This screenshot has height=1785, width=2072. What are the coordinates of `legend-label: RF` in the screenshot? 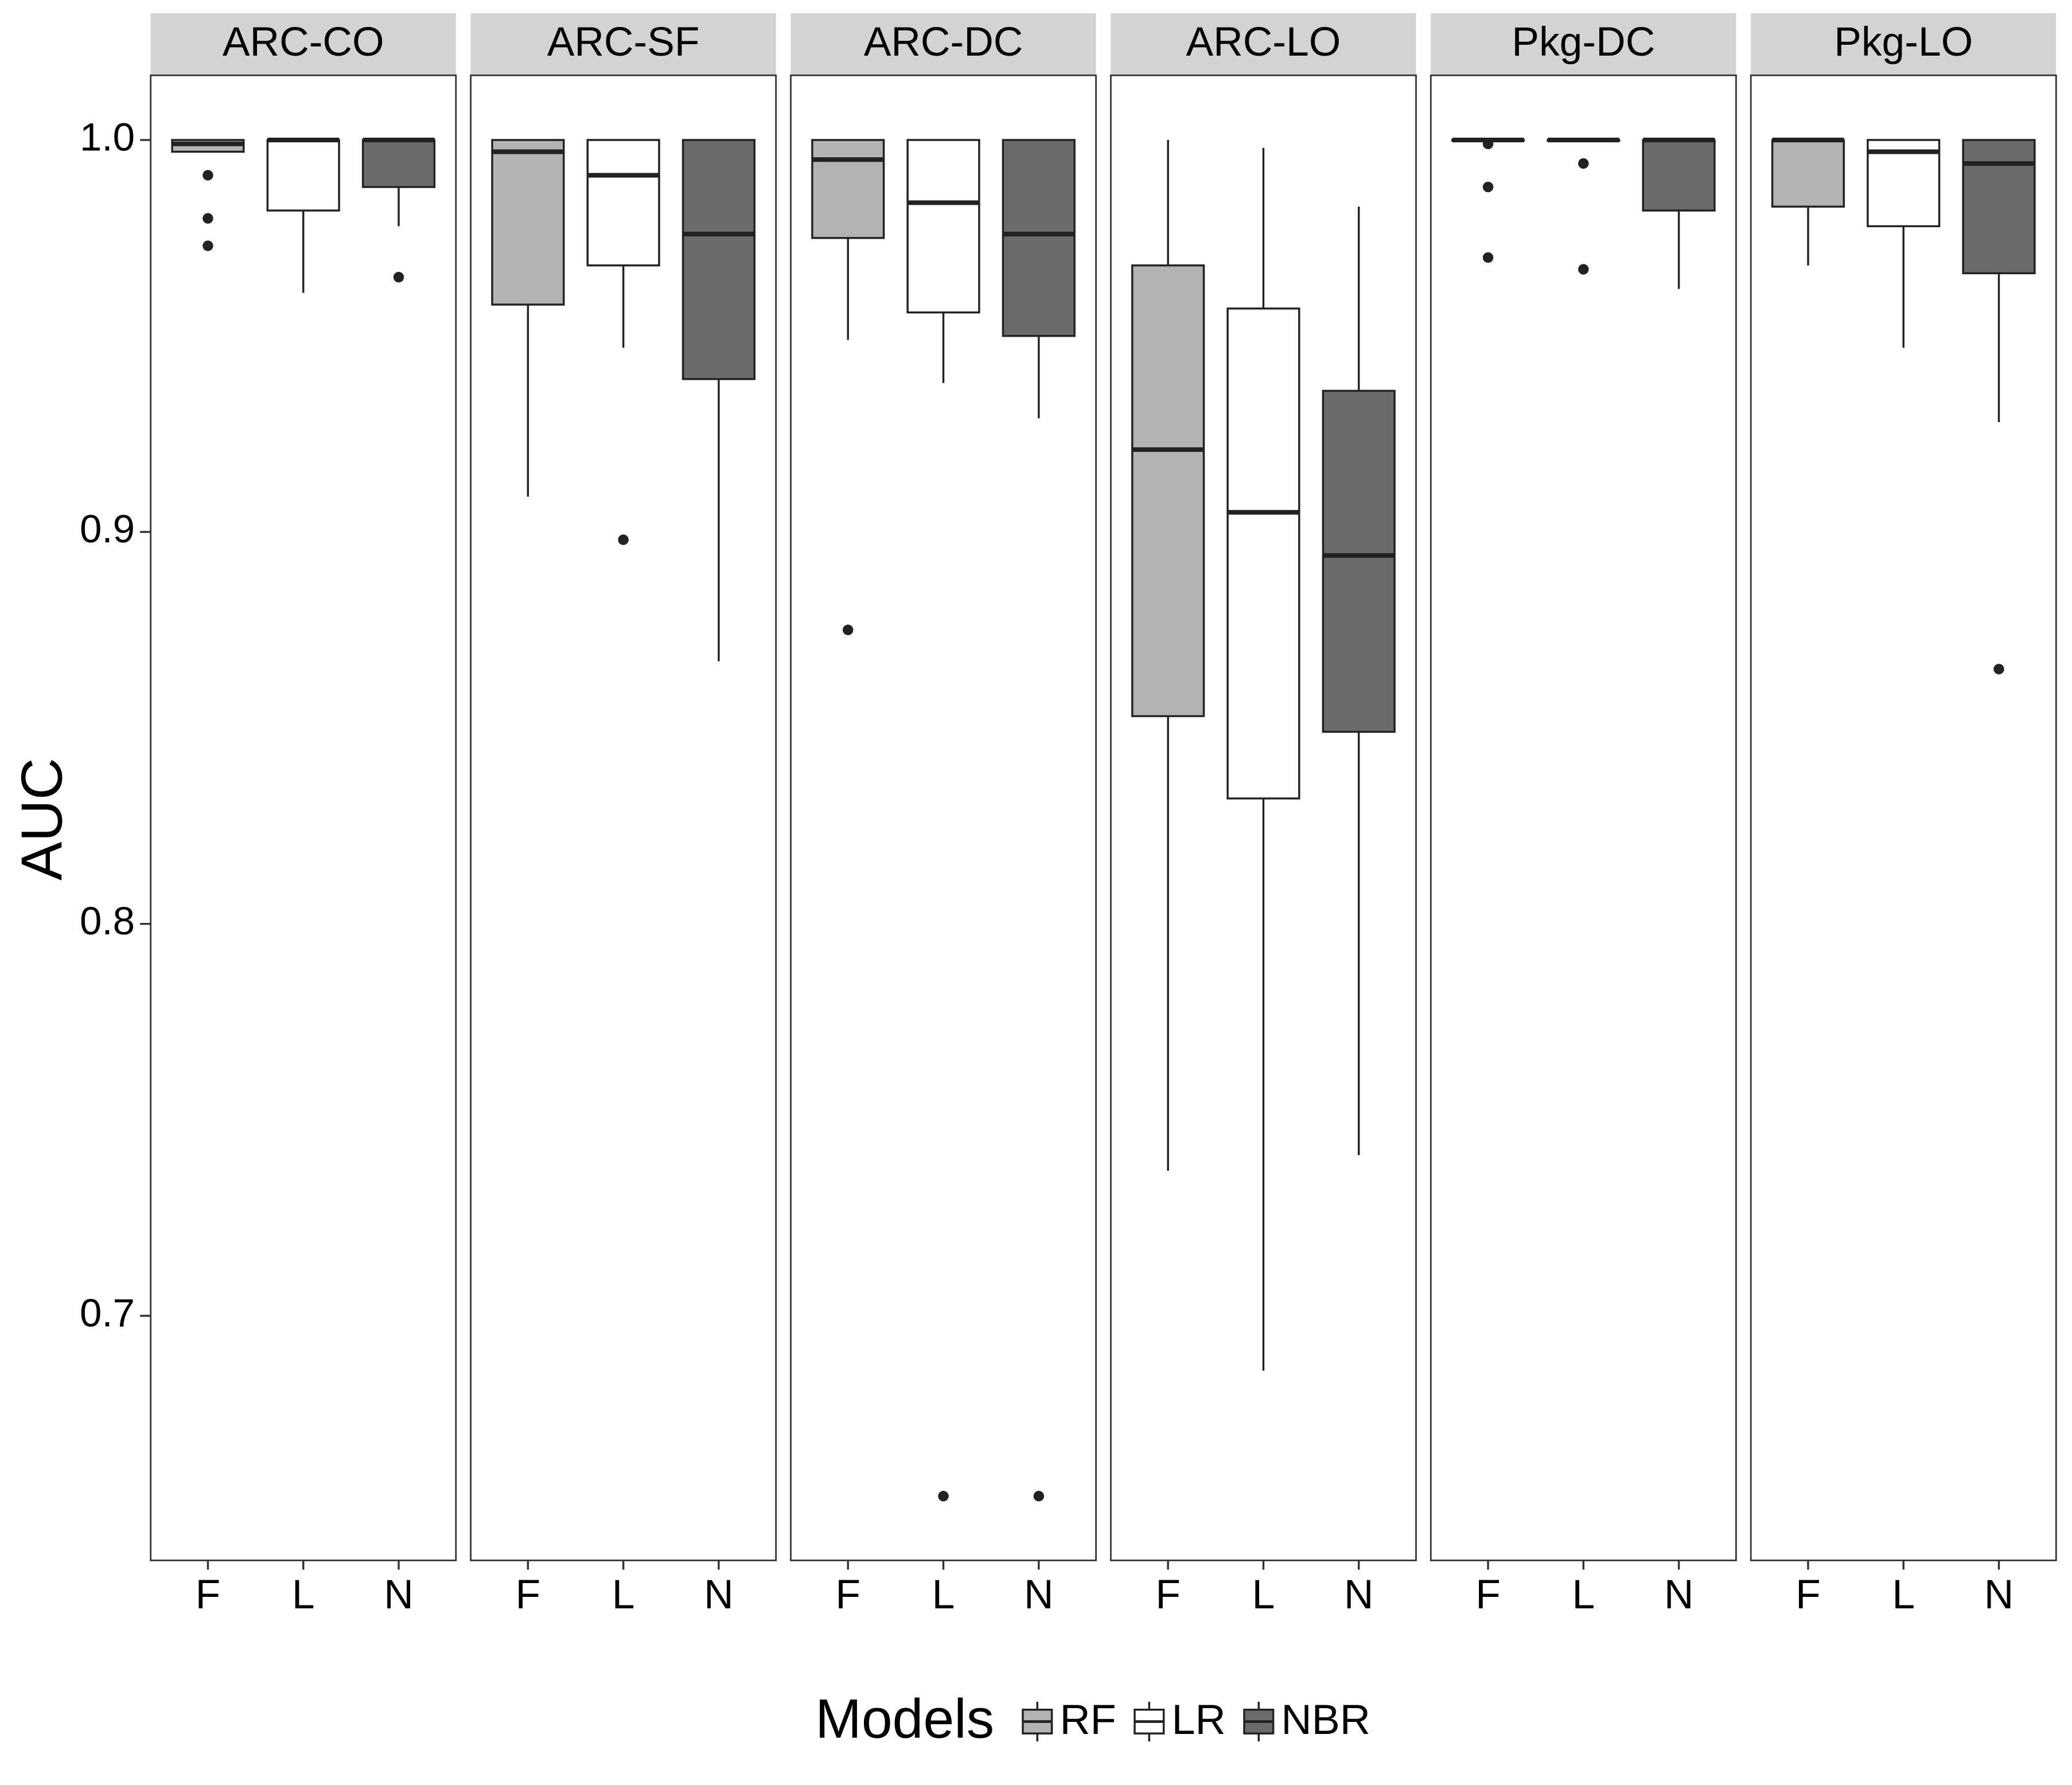 It's located at (1088, 1719).